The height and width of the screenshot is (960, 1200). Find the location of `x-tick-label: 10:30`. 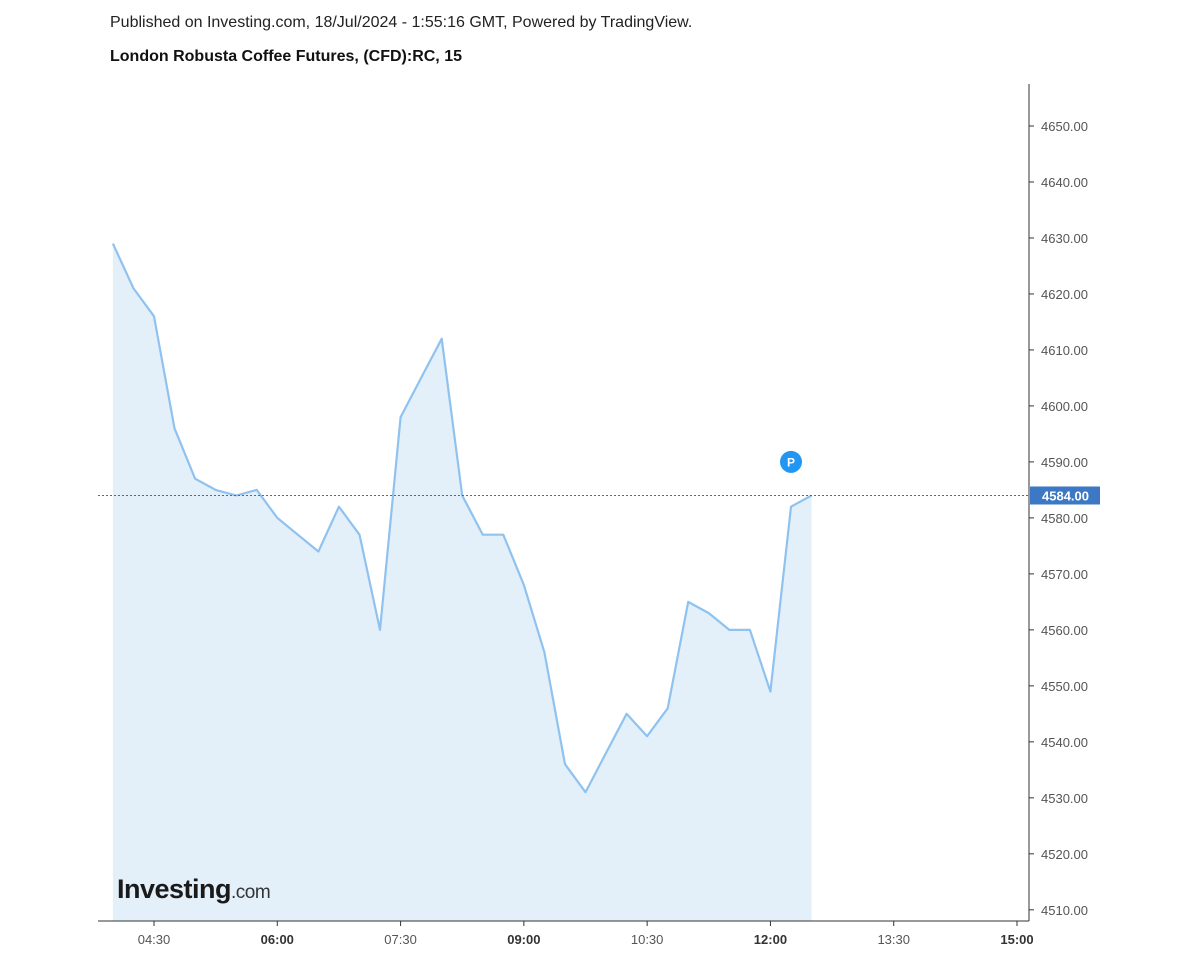

x-tick-label: 10:30 is located at coordinates (647, 939).